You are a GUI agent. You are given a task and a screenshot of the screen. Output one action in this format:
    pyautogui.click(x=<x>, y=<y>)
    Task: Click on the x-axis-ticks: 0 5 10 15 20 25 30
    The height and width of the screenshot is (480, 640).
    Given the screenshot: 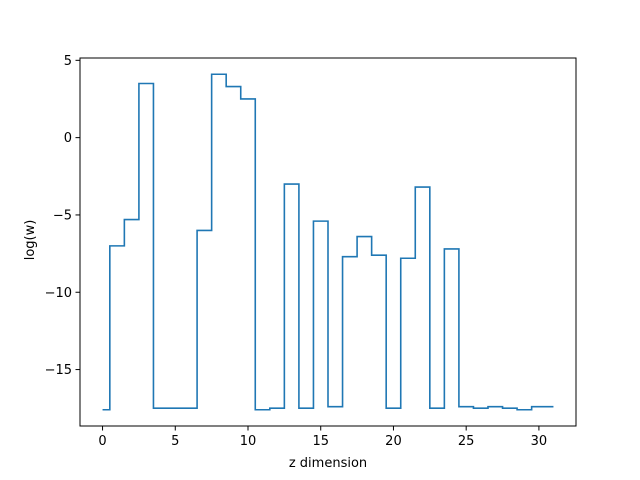 What is the action you would take?
    pyautogui.click(x=322, y=437)
    